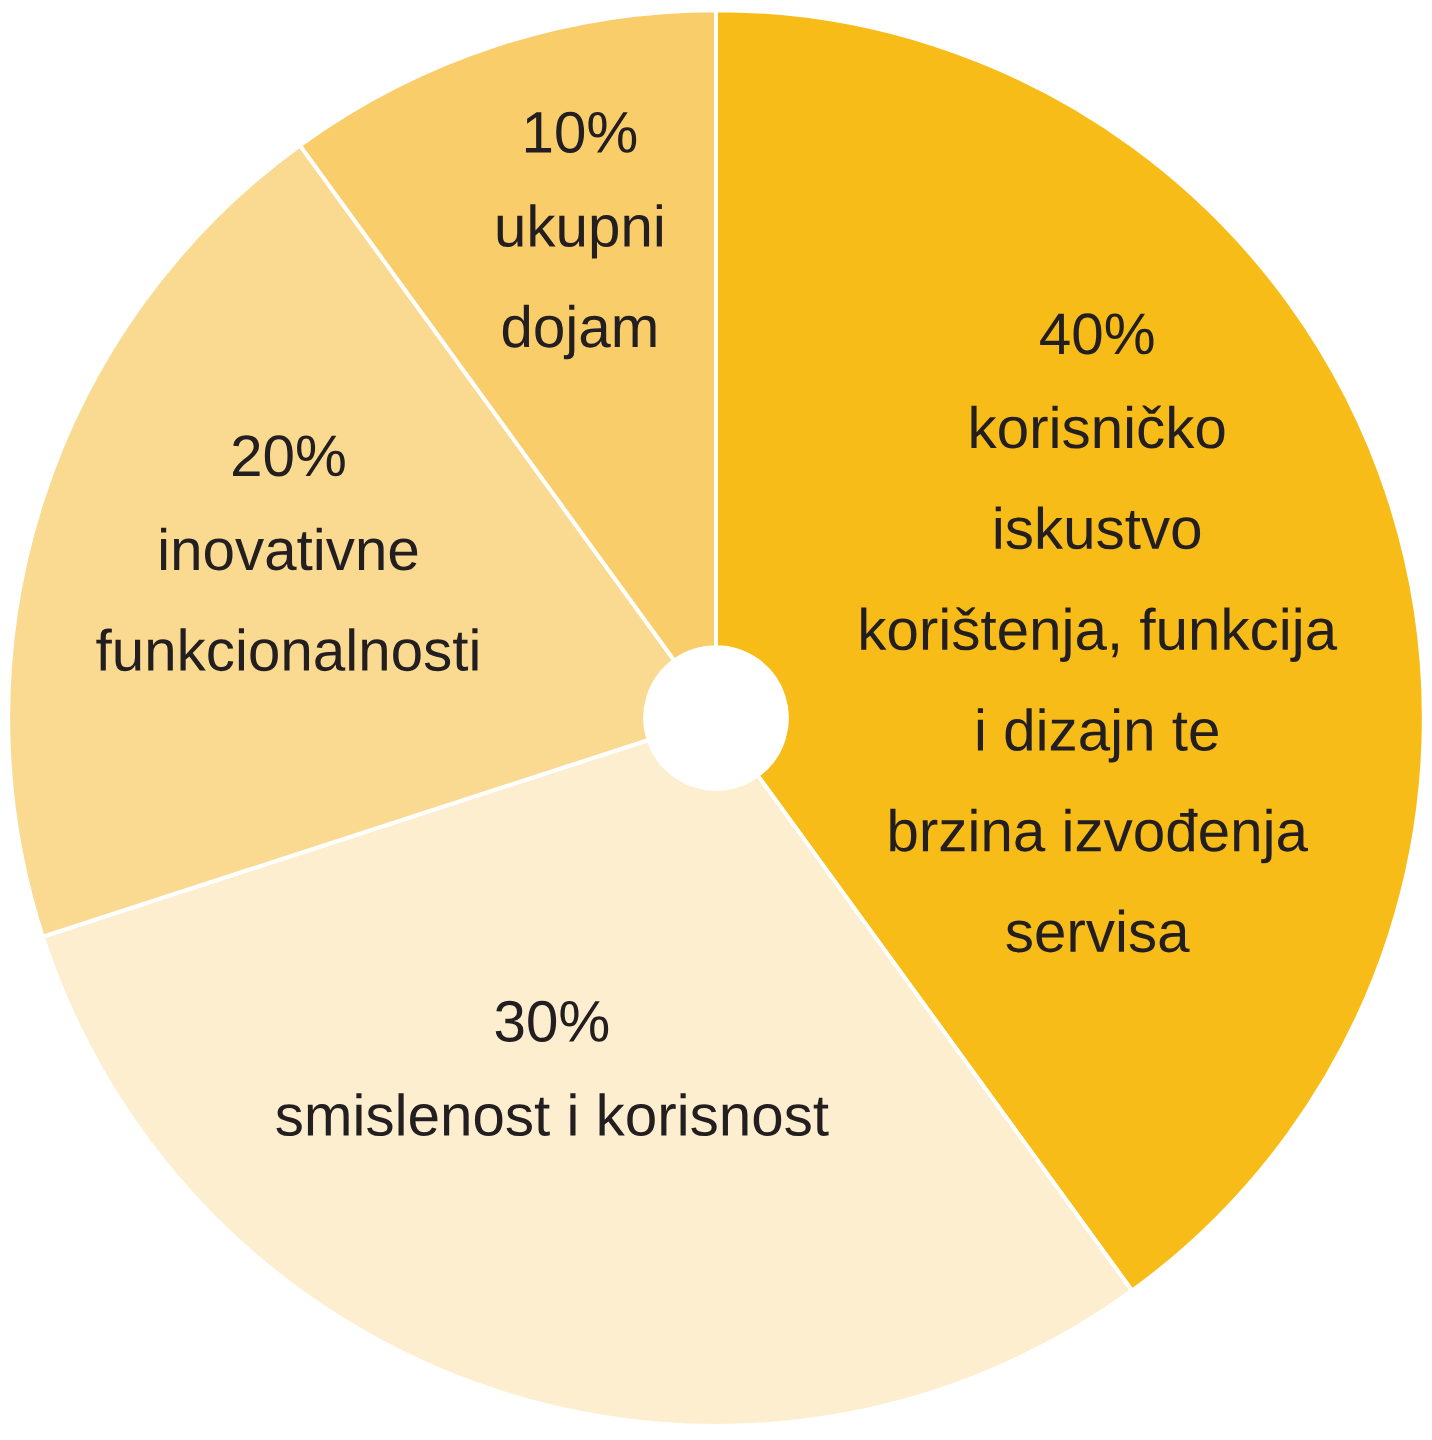 This screenshot has width=1432, height=1440. What do you see at coordinates (552, 1115) in the screenshot?
I see `slice-label: smislenost i korisnost` at bounding box center [552, 1115].